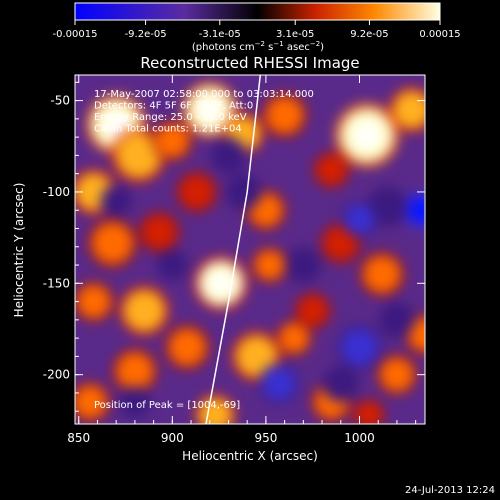 This screenshot has width=500, height=500. Describe the element at coordinates (170, 117) in the screenshot. I see `annotation-line: Energy Range: 25.0 - 50.0 keV` at that location.